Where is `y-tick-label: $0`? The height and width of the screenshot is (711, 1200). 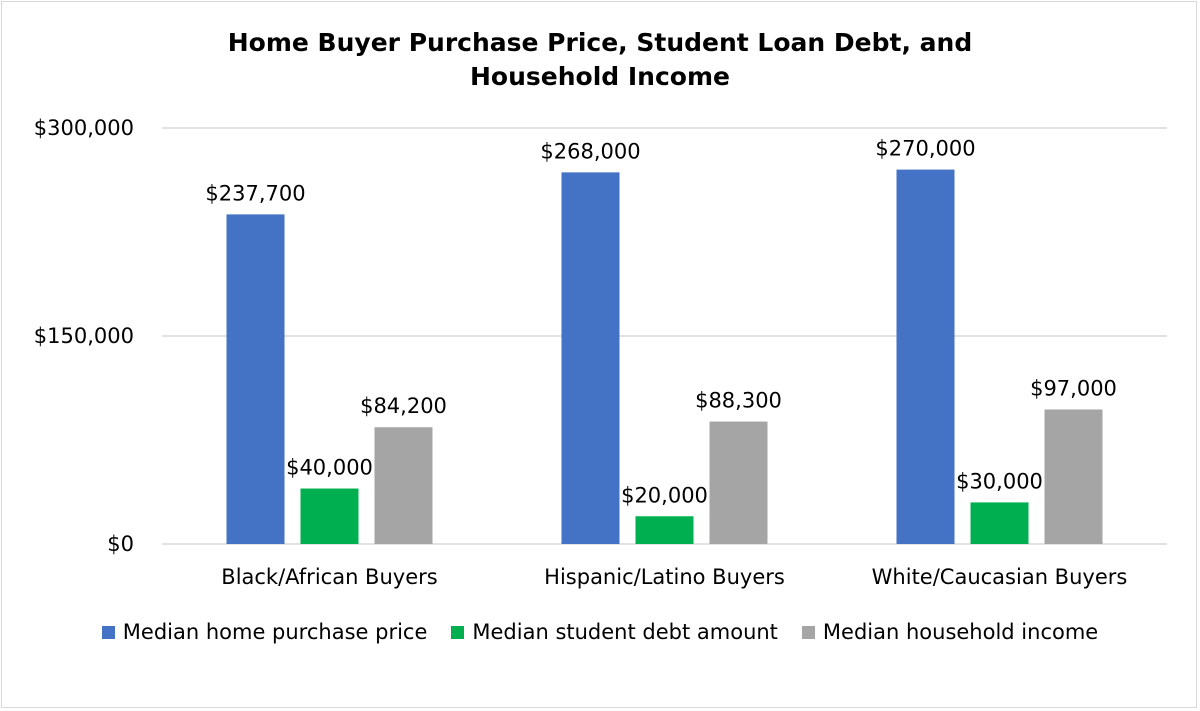
y-tick-label: $0 is located at coordinates (120, 544).